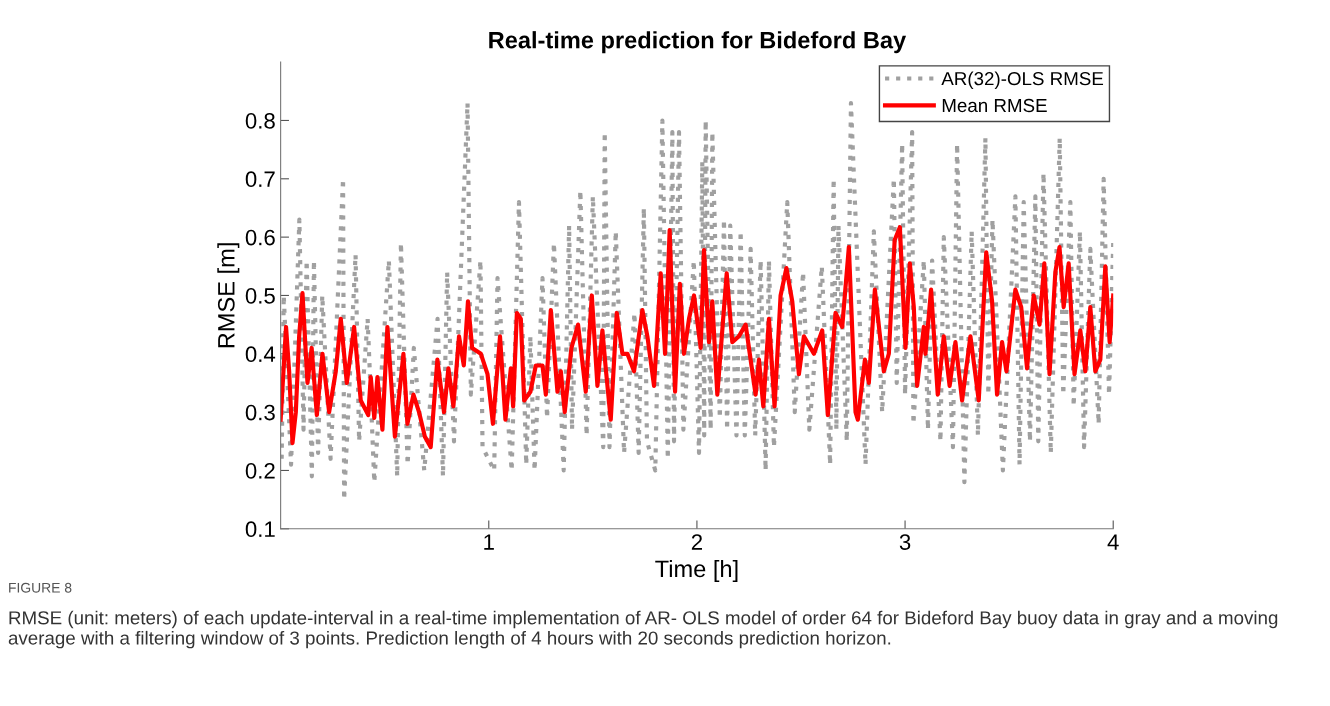 Image resolution: width=1330 pixels, height=706 pixels. I want to click on caption: FIGURE 8, so click(40, 587).